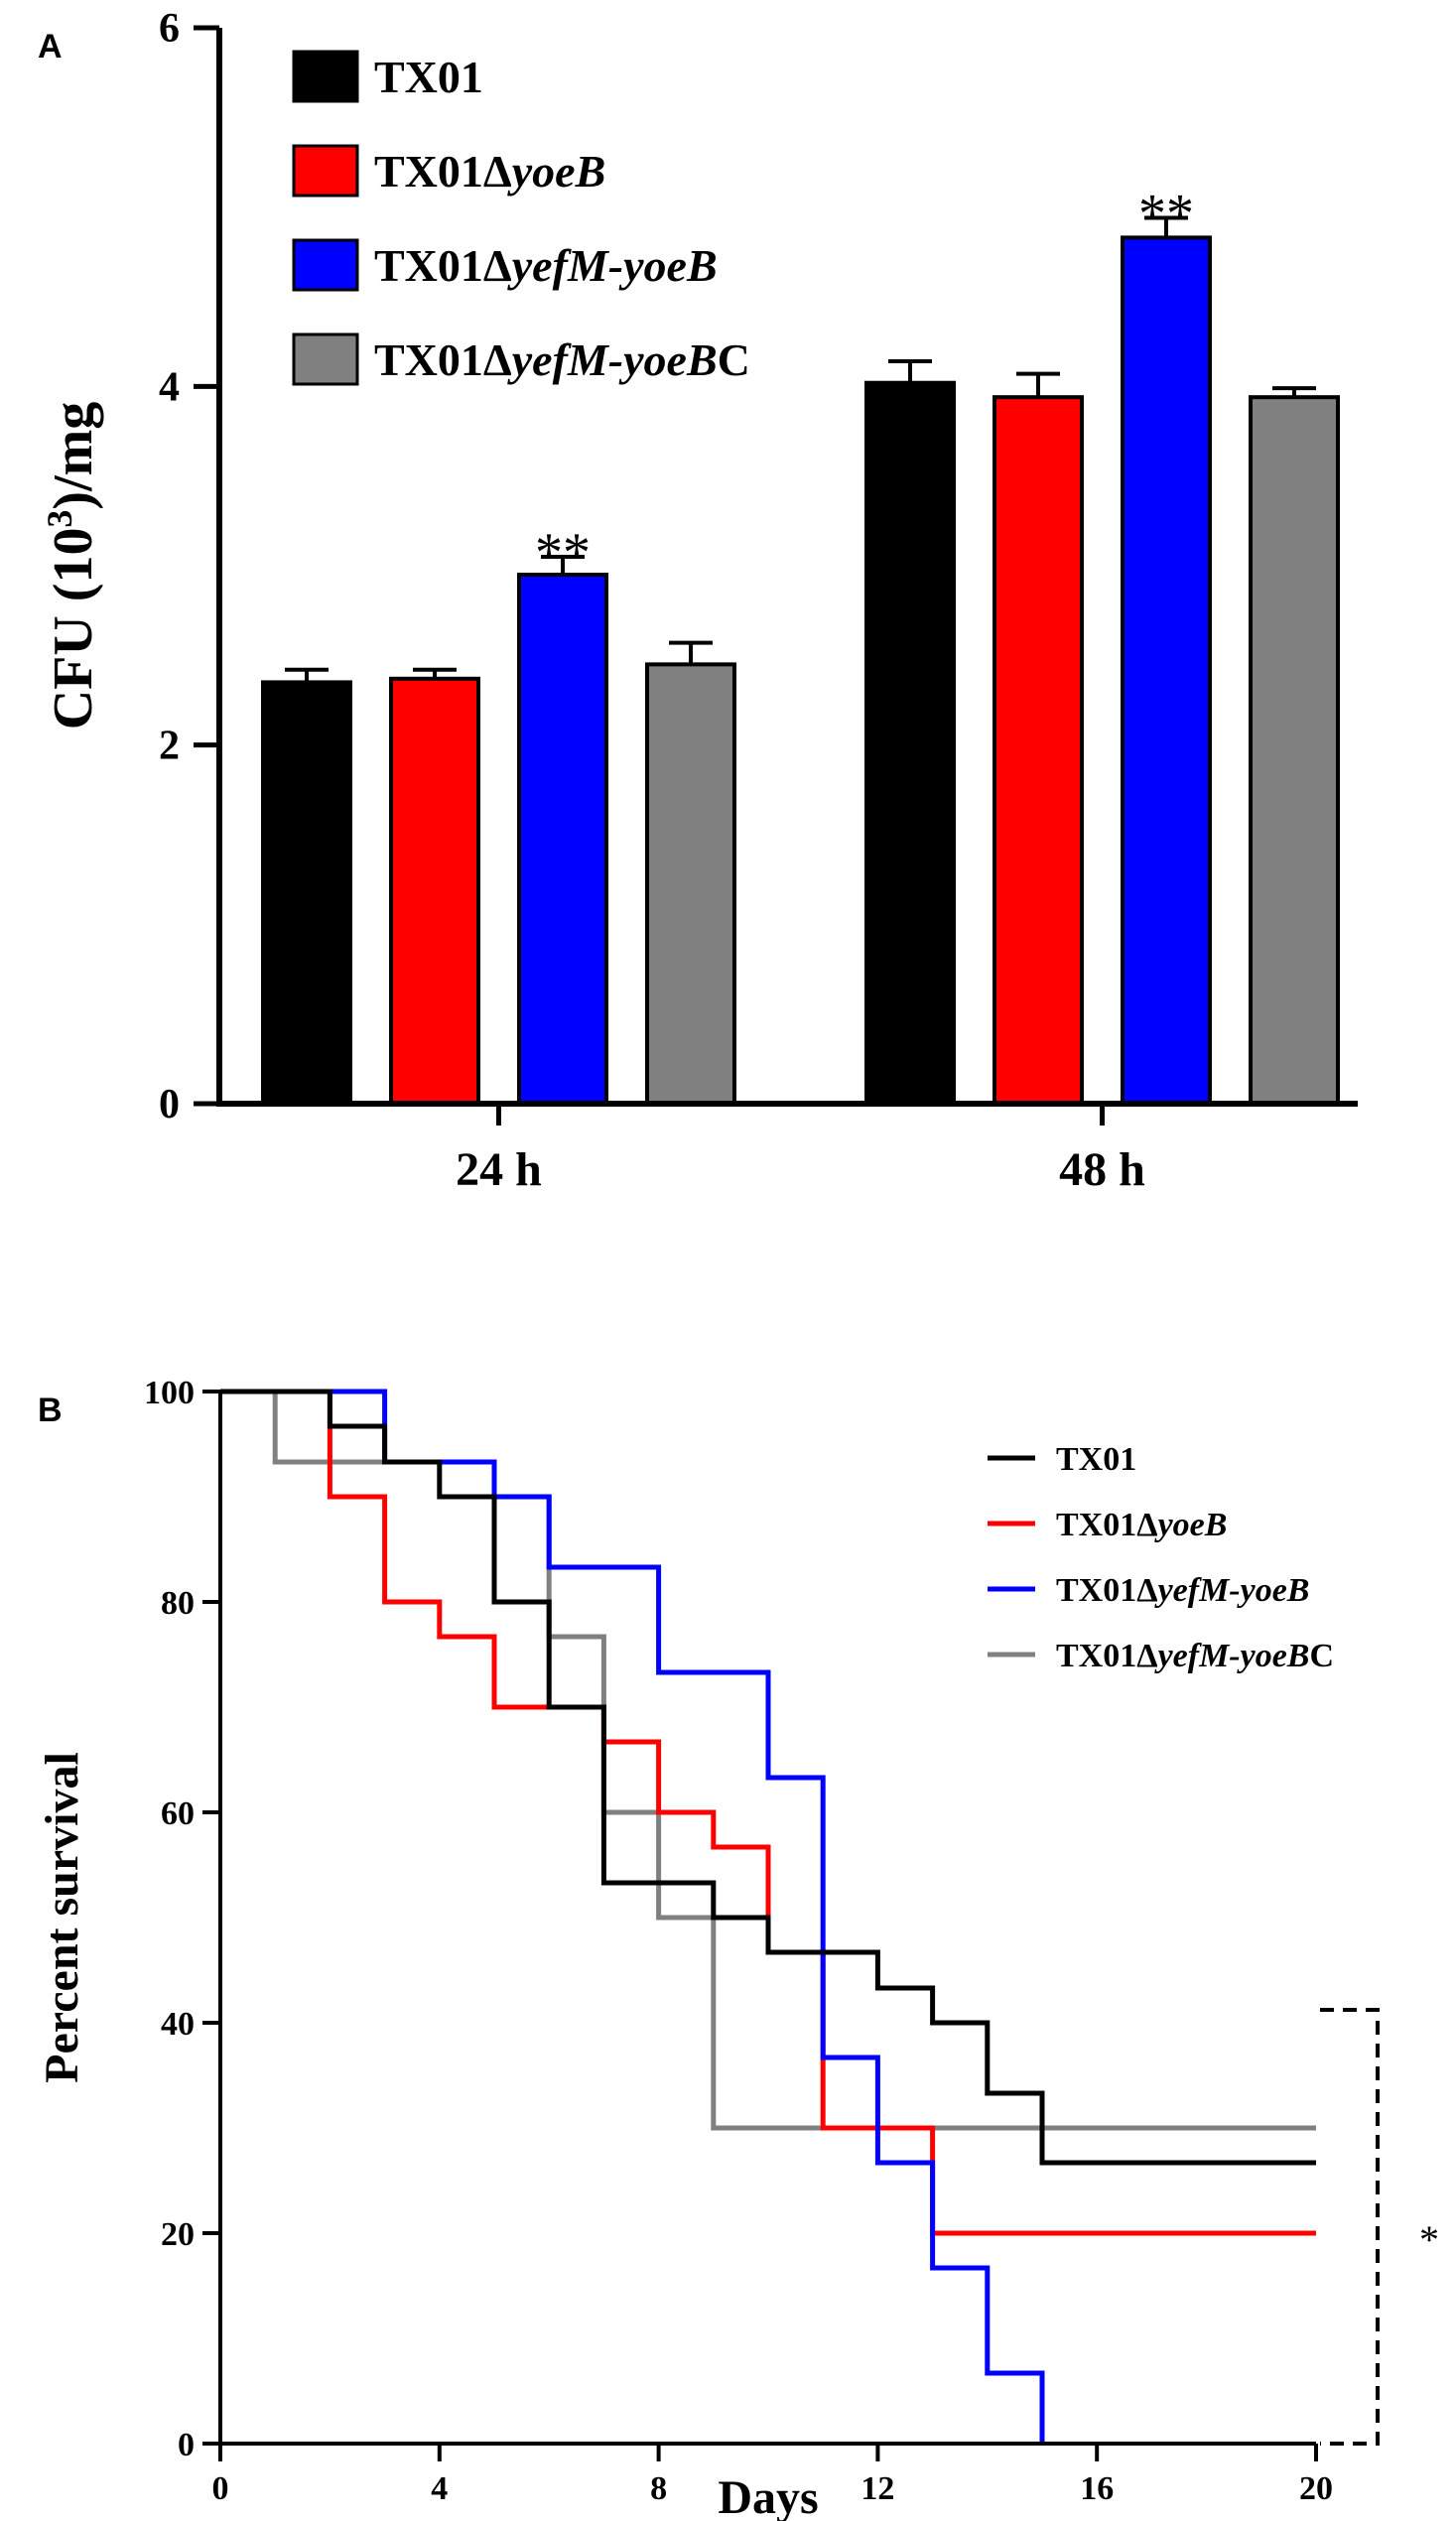 The width and height of the screenshot is (1456, 2521). What do you see at coordinates (189, 567) in the screenshot?
I see `panel-a-y-ticks: 0 2 4 6` at bounding box center [189, 567].